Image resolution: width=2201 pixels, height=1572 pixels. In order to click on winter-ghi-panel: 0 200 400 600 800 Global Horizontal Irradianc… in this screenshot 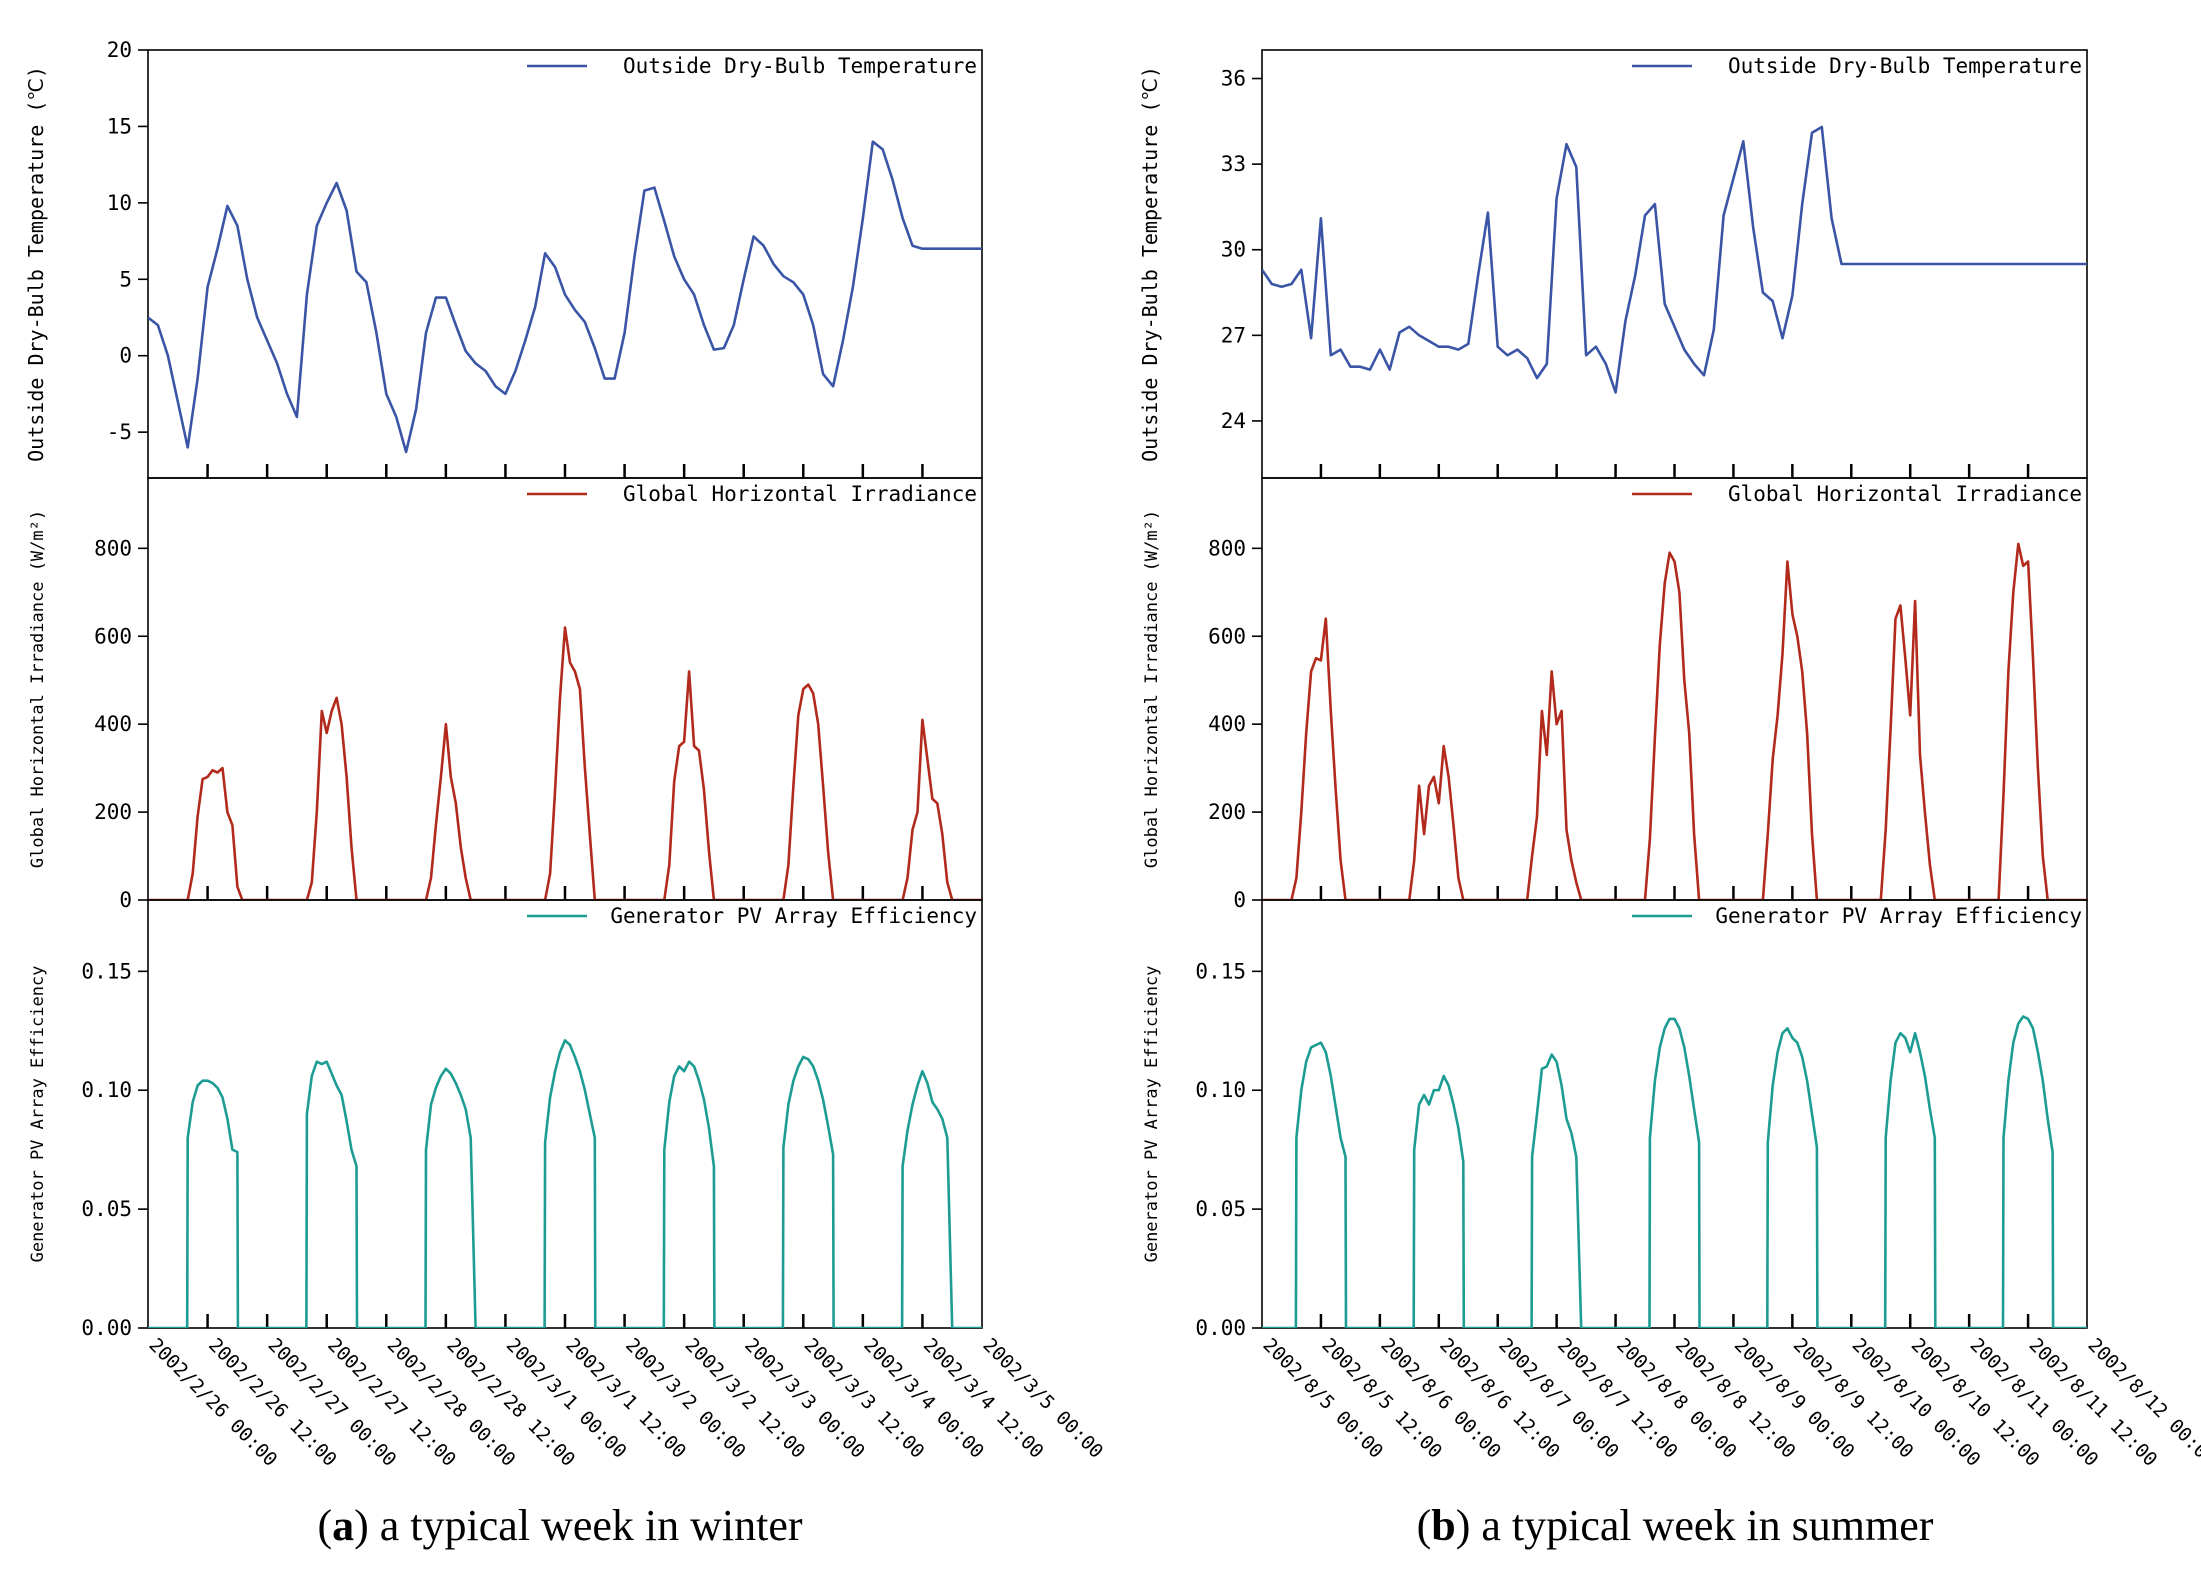, I will do `click(505, 694)`.